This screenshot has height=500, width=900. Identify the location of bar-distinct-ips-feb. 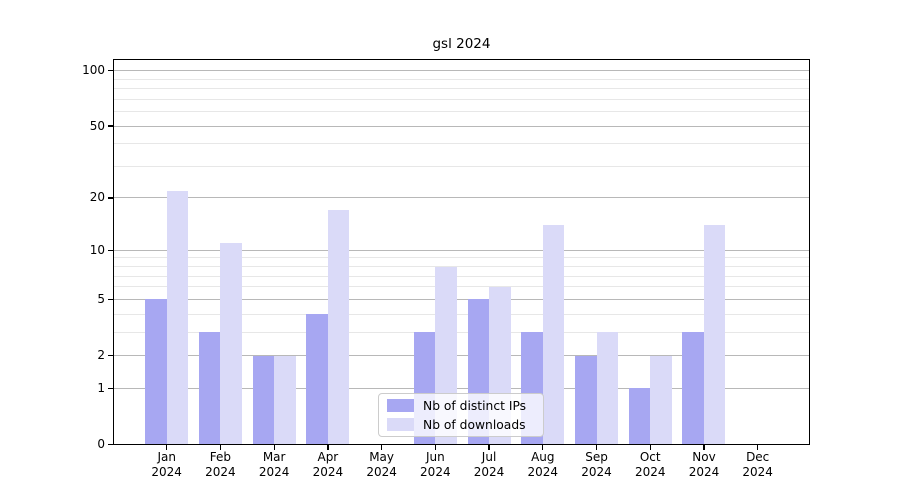
(209, 388).